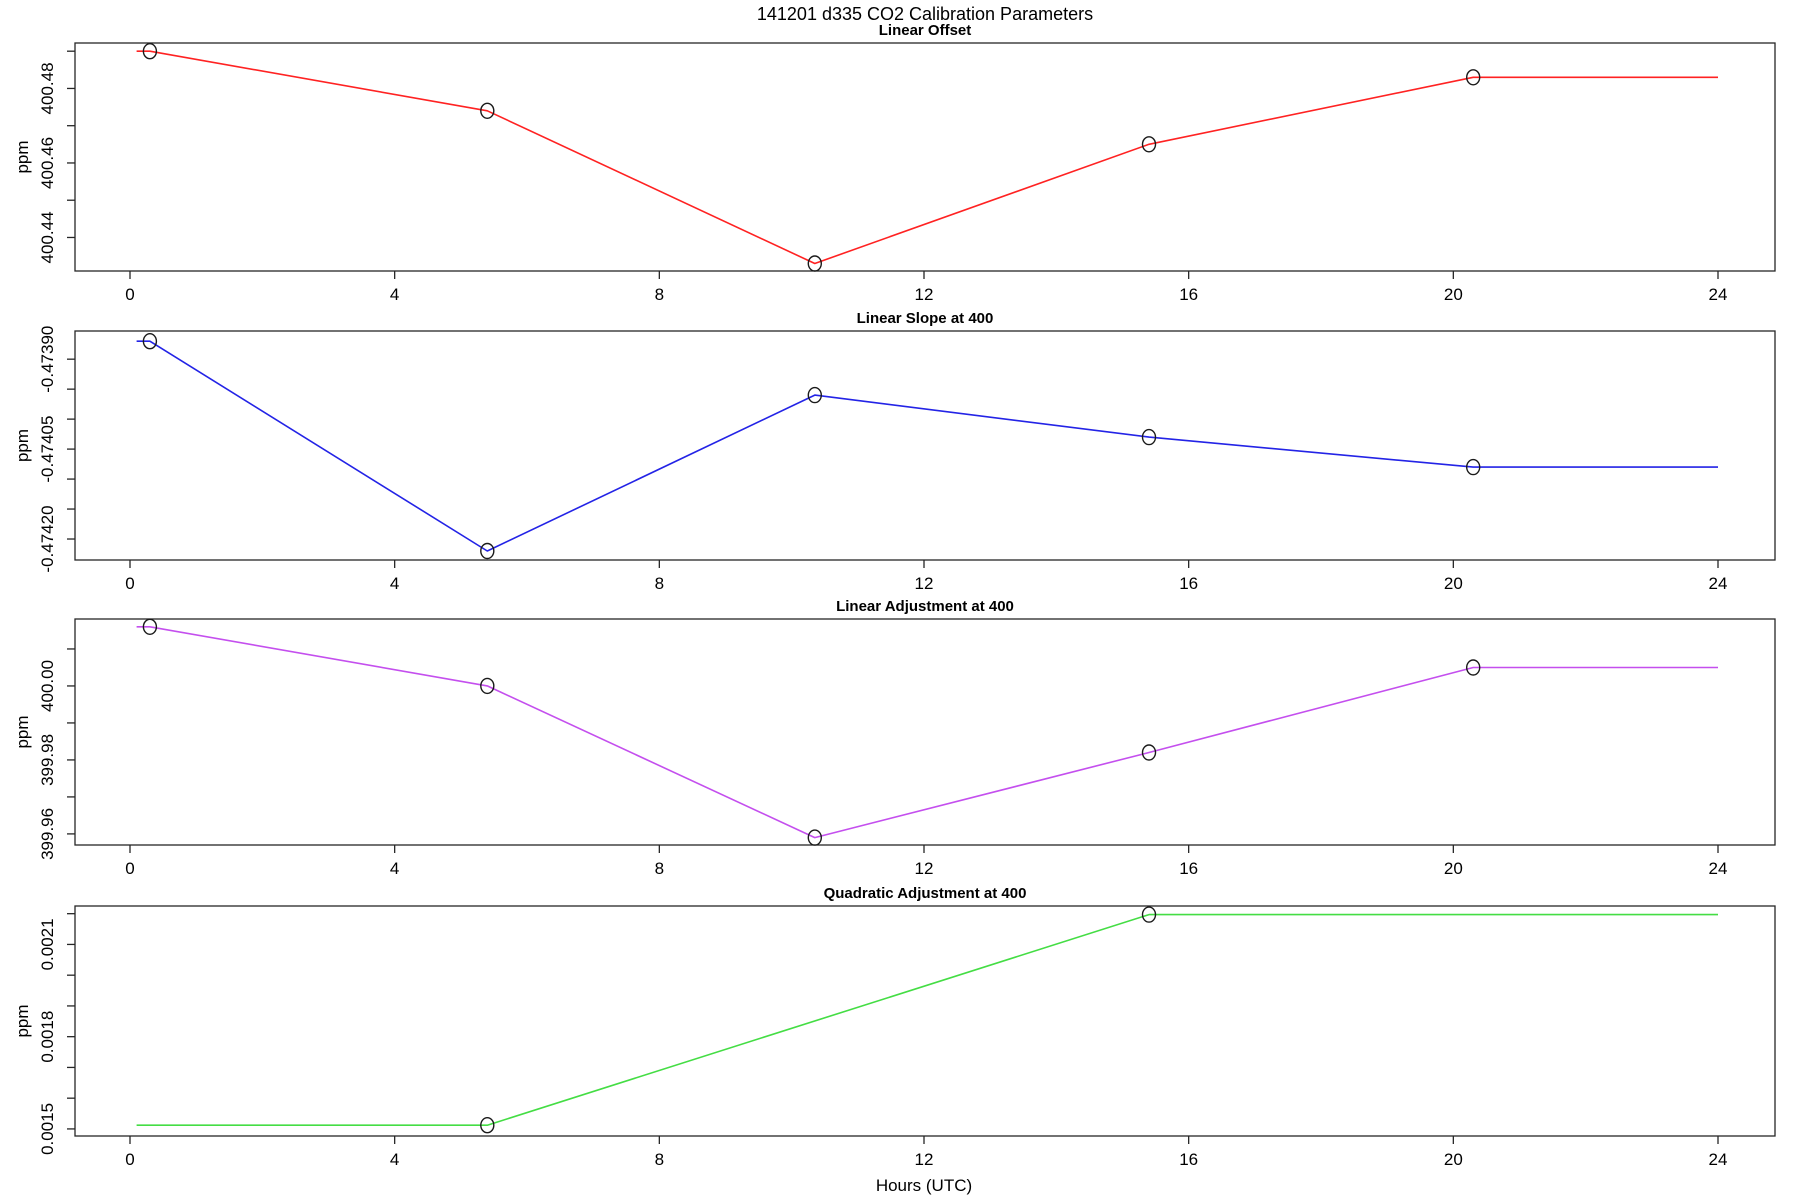 The width and height of the screenshot is (1800, 1200). Describe the element at coordinates (47, 163) in the screenshot. I see `y-tick-label: 400.46` at that location.